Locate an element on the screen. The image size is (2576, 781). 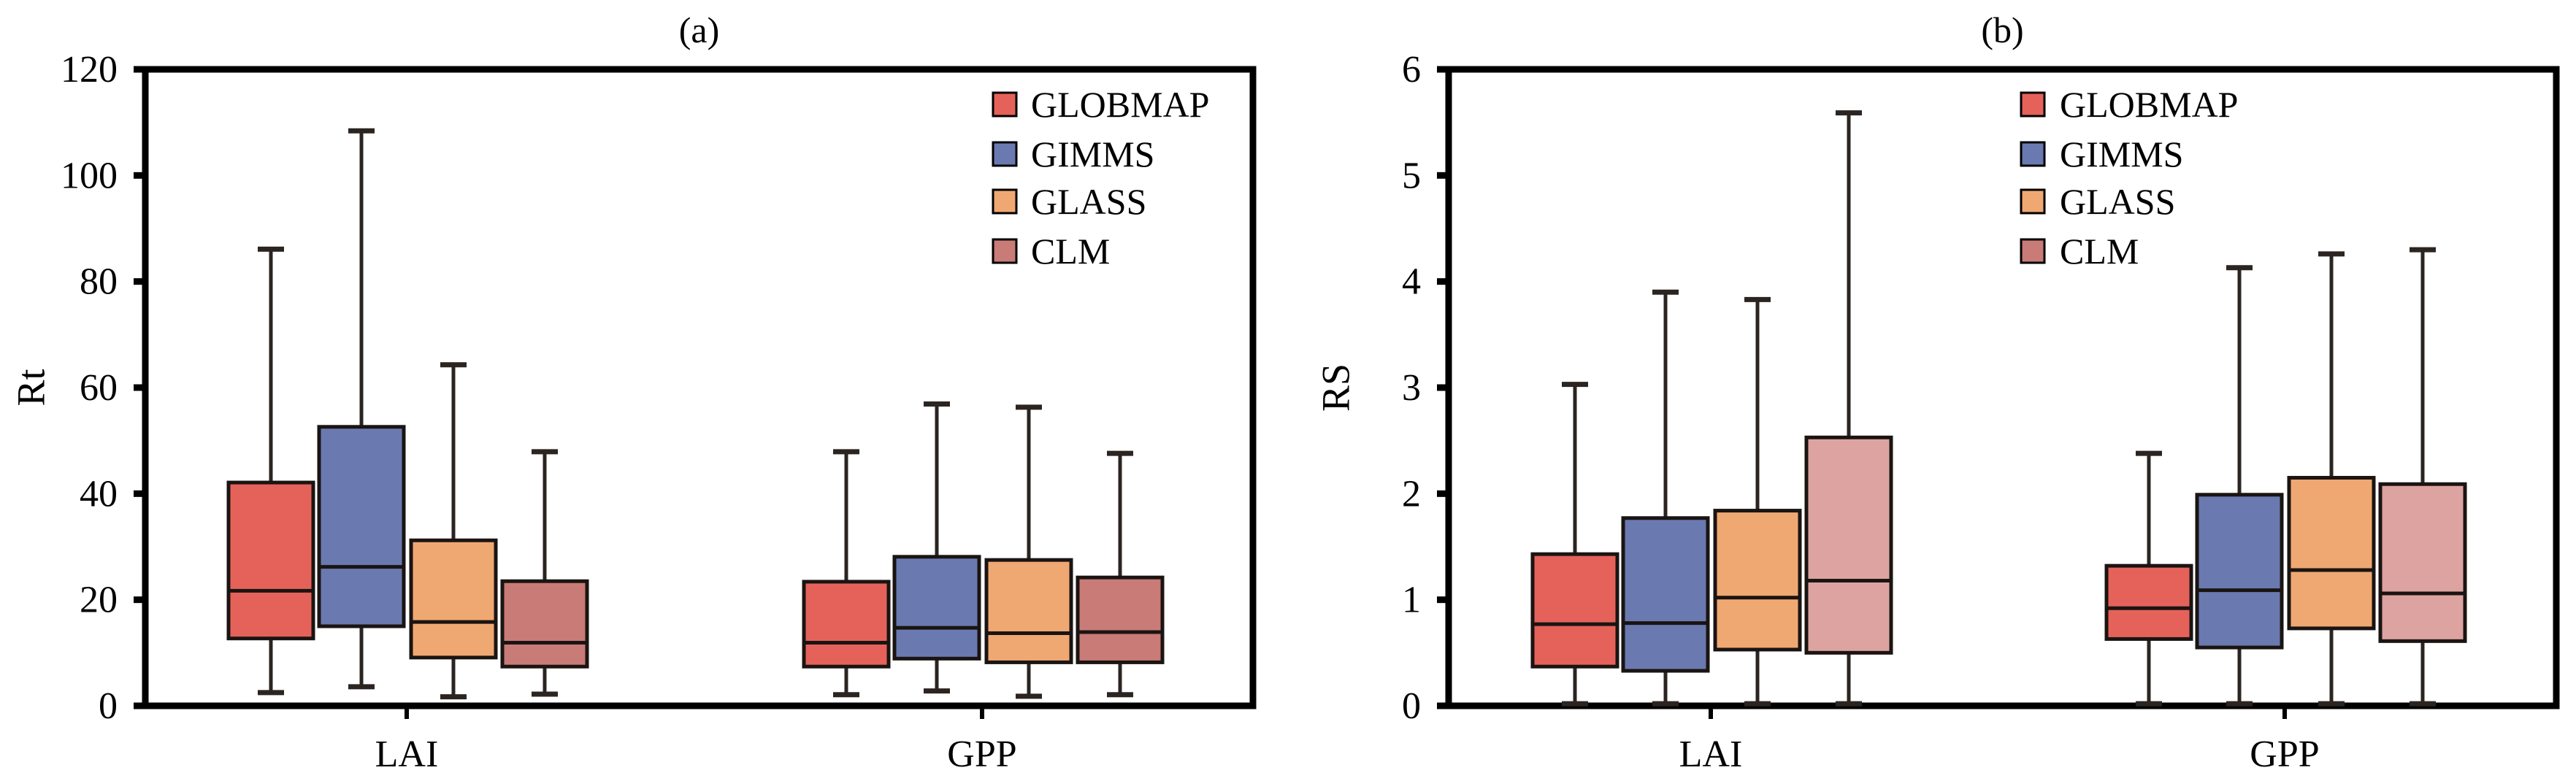
y-tick-label: 40 is located at coordinates (99, 494).